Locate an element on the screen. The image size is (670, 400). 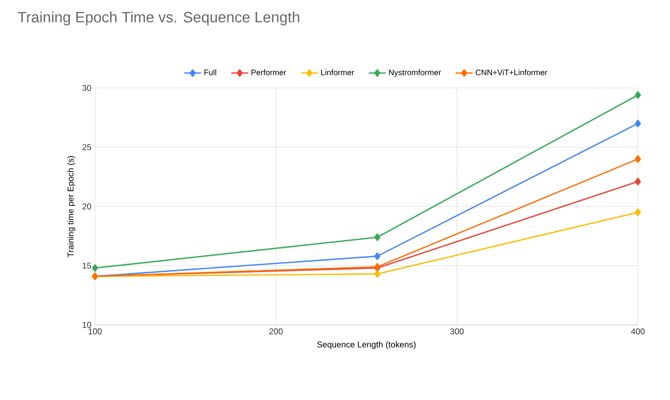
y-tick-label: 10 is located at coordinates (87, 325).